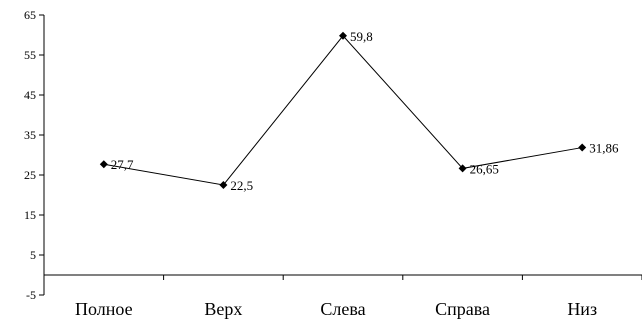 The height and width of the screenshot is (324, 642). I want to click on y-tick-label: -5, so click(31, 295).